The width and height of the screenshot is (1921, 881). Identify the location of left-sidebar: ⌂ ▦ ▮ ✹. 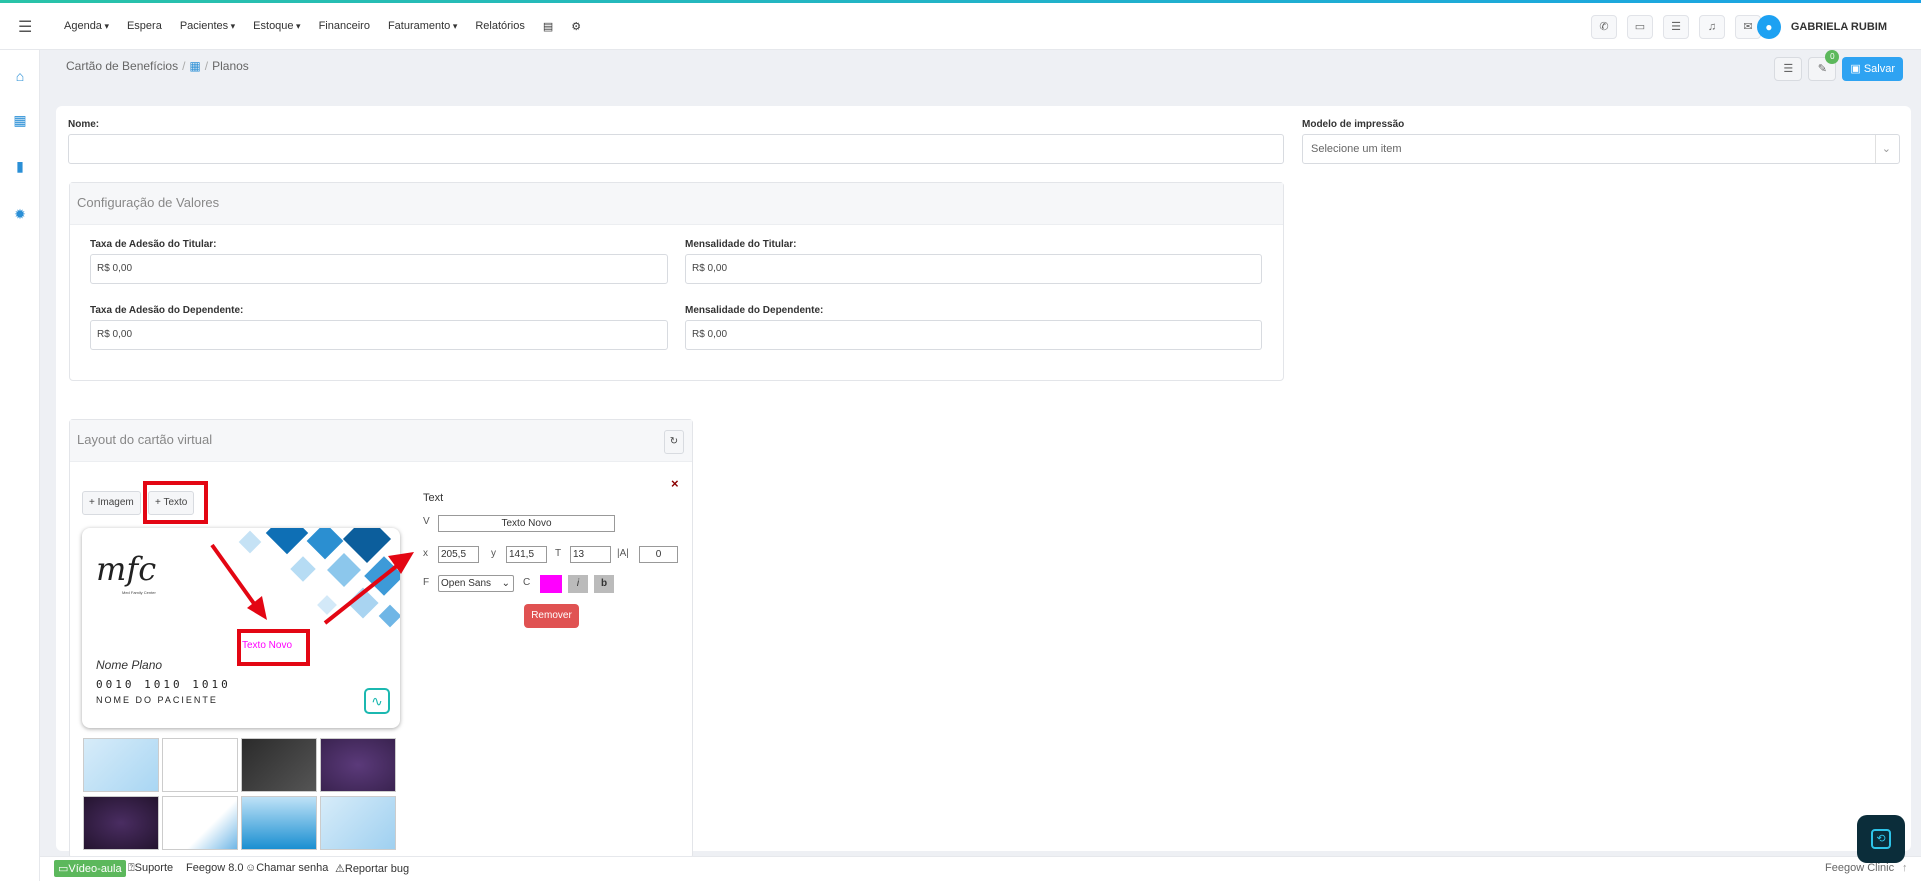
(20, 465).